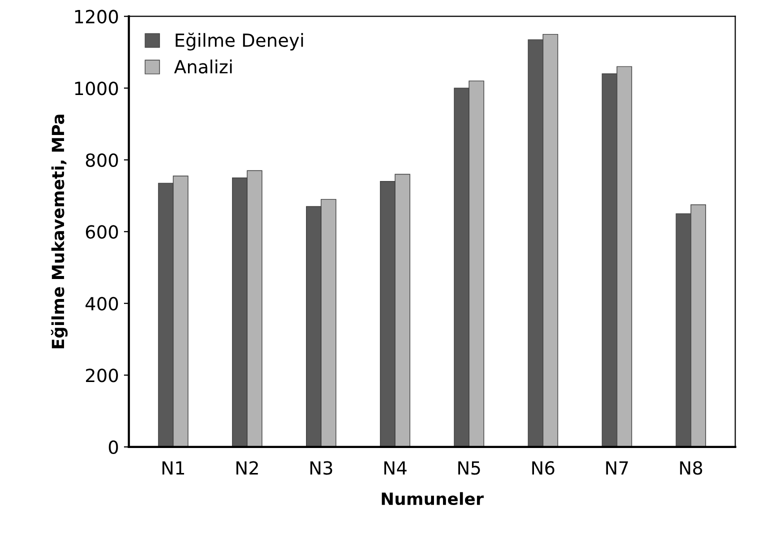 The width and height of the screenshot is (758, 545). What do you see at coordinates (96, 89) in the screenshot?
I see `y-tick-label: 1000` at bounding box center [96, 89].